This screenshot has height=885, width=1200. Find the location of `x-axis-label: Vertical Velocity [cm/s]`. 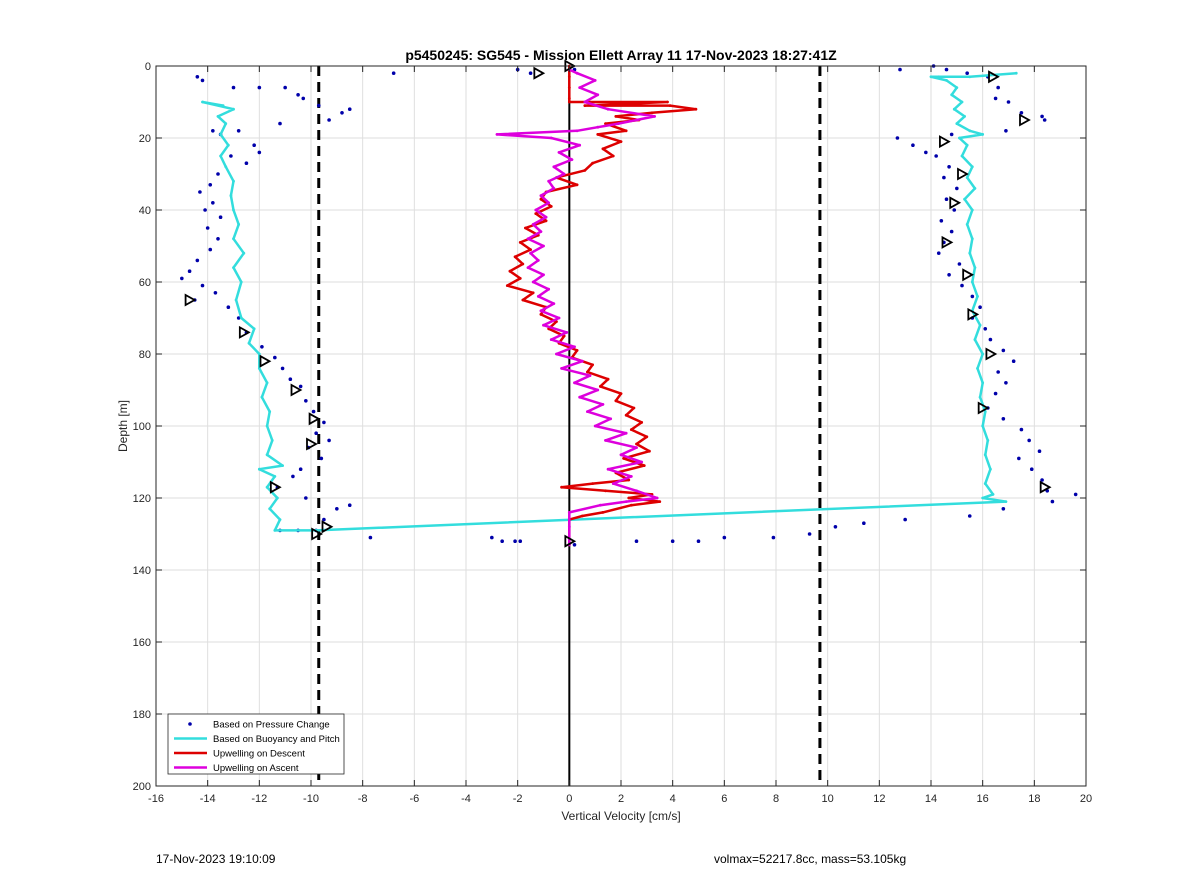

x-axis-label: Vertical Velocity [cm/s] is located at coordinates (620, 816).